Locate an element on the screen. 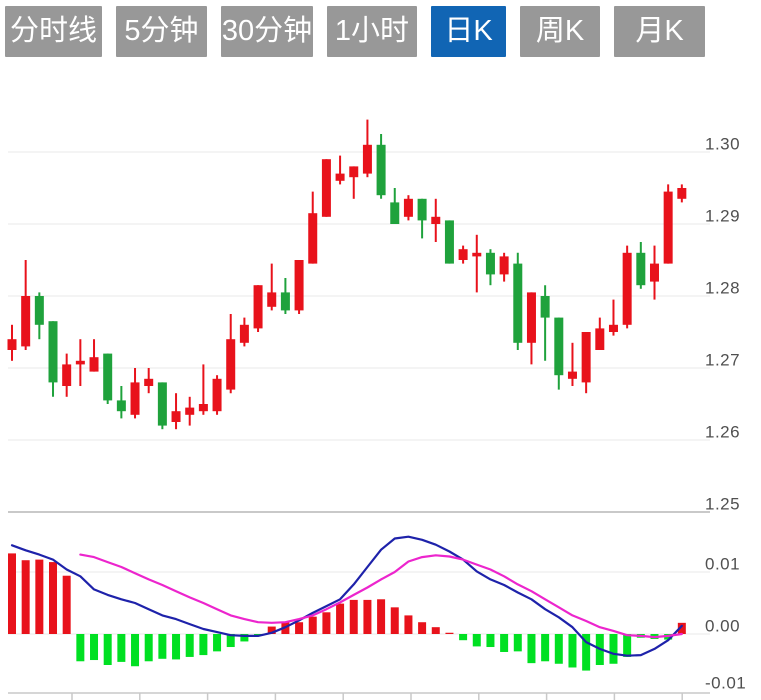 The image size is (761, 700). tab-weekly-k: 周K is located at coordinates (560, 31).